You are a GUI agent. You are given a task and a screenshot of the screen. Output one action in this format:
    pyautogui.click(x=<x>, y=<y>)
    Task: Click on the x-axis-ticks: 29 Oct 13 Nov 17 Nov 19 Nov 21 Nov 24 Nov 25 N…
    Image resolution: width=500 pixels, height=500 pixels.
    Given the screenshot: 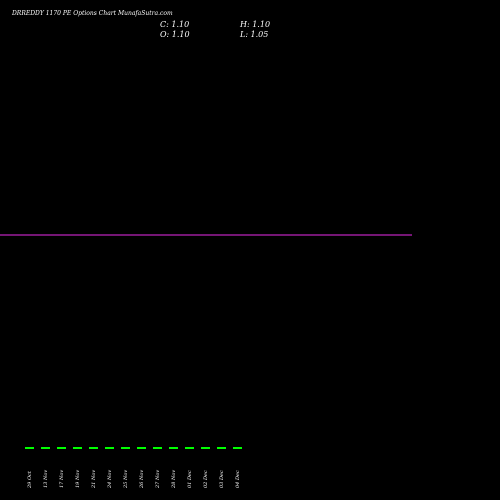 What is the action you would take?
    pyautogui.click(x=134, y=479)
    